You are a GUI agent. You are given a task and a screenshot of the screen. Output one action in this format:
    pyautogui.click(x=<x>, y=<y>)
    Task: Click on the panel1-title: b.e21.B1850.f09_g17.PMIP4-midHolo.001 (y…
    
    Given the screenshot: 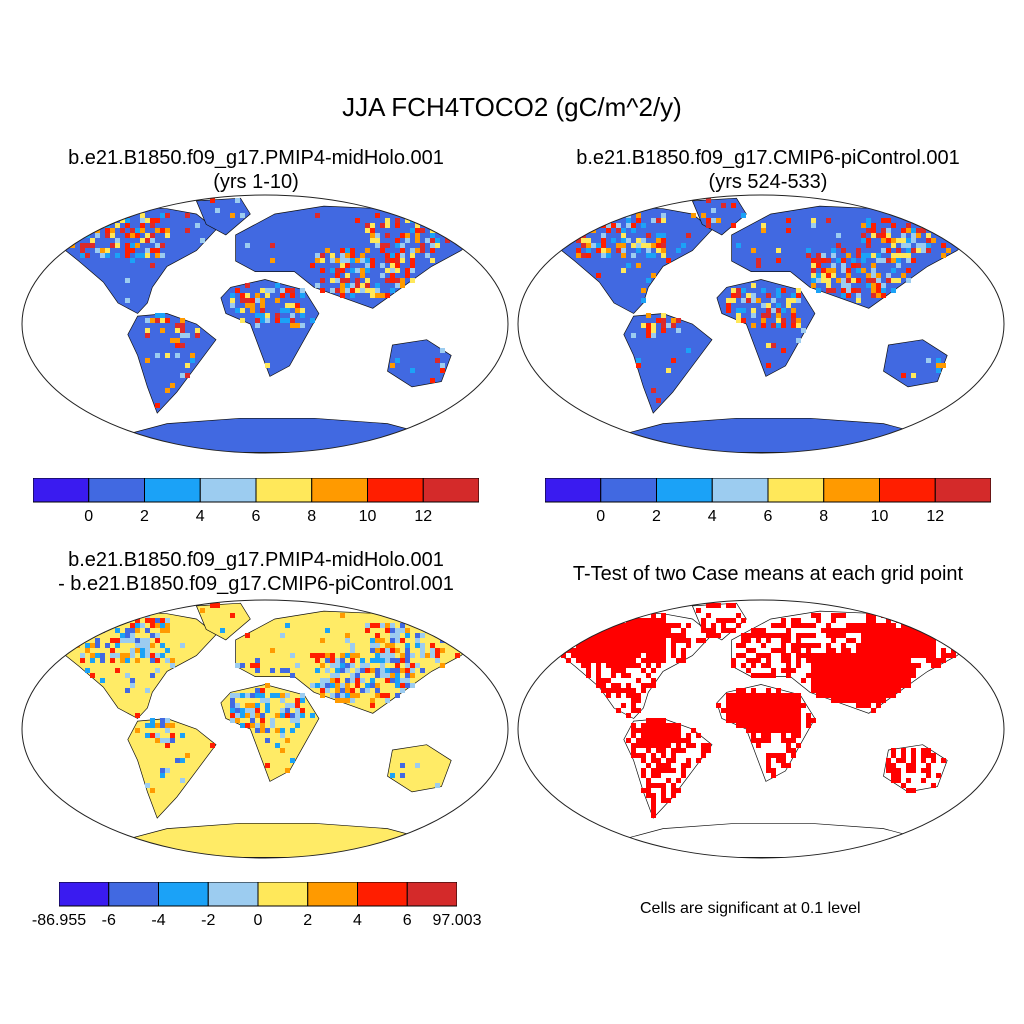 What is the action you would take?
    pyautogui.click(x=256, y=170)
    